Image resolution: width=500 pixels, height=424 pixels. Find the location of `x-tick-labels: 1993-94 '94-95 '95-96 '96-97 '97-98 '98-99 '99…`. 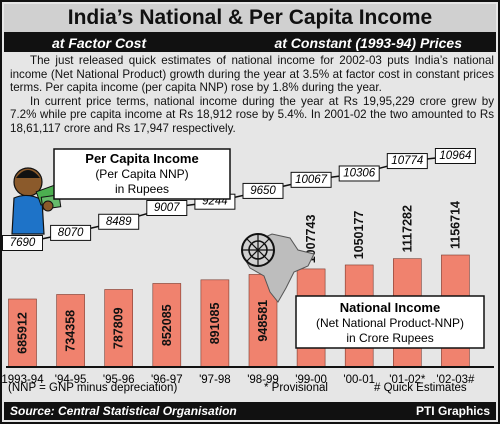

x-tick-labels: 1993-94 '94-95 '95-96 '96-97 '97-98 '98-99 '99… is located at coordinates (238, 380).